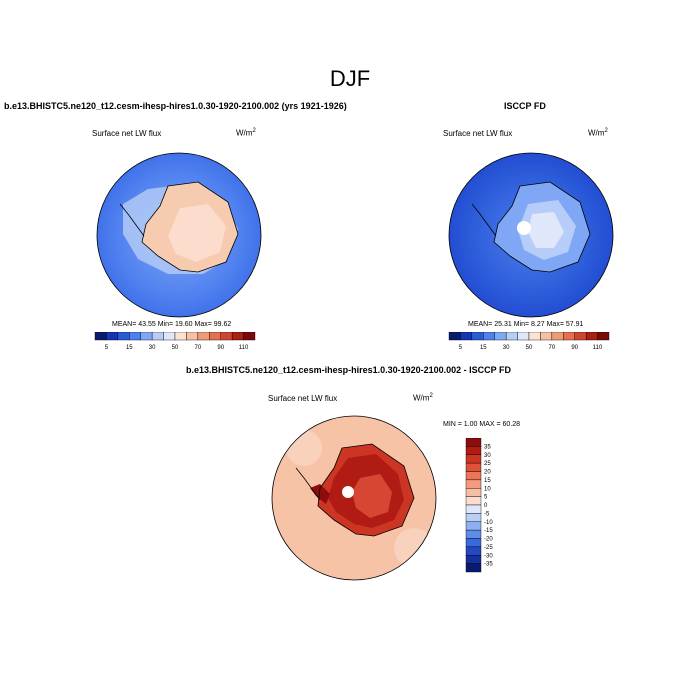  What do you see at coordinates (598, 133) in the screenshot?
I see `panel2-unit-label: W/m2` at bounding box center [598, 133].